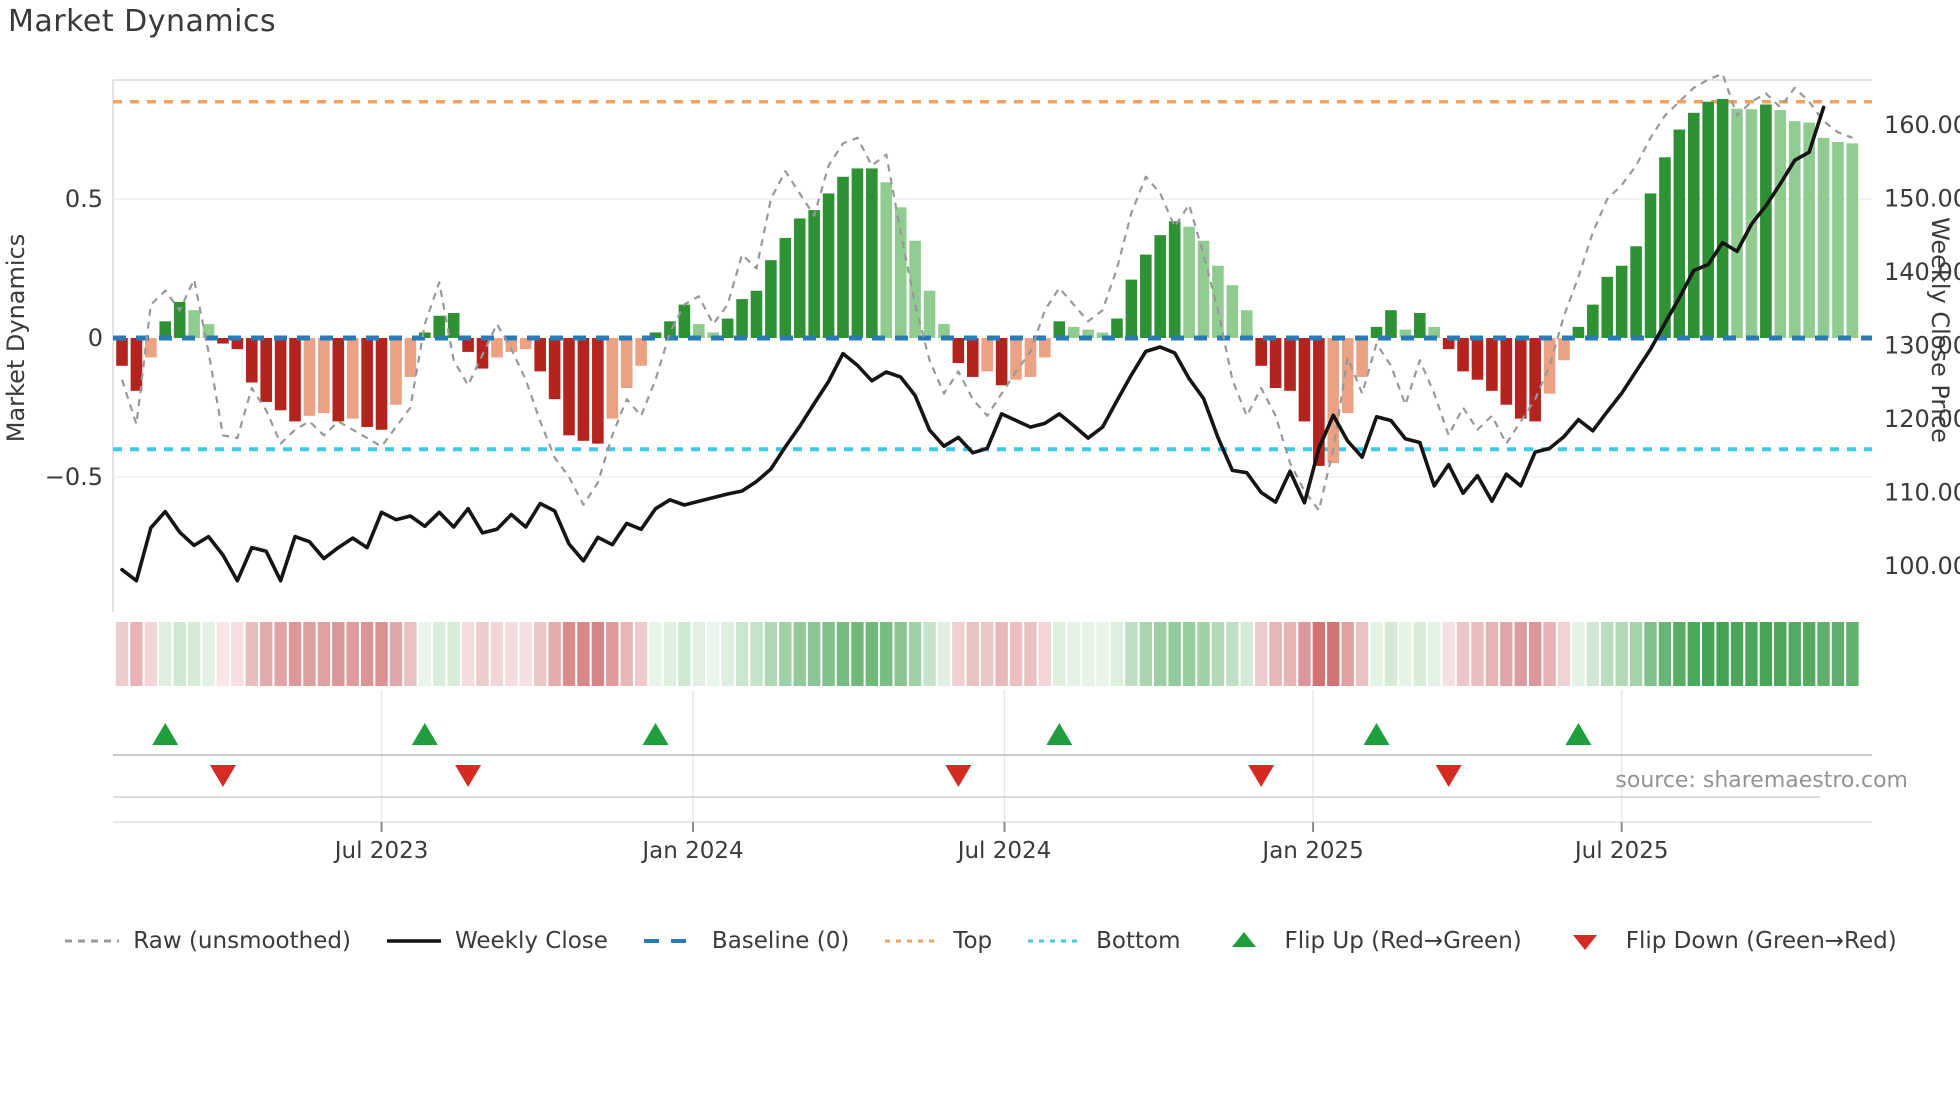 The height and width of the screenshot is (1102, 1960). Describe the element at coordinates (142, 21) in the screenshot. I see `page-title: Market Dynamics` at that location.